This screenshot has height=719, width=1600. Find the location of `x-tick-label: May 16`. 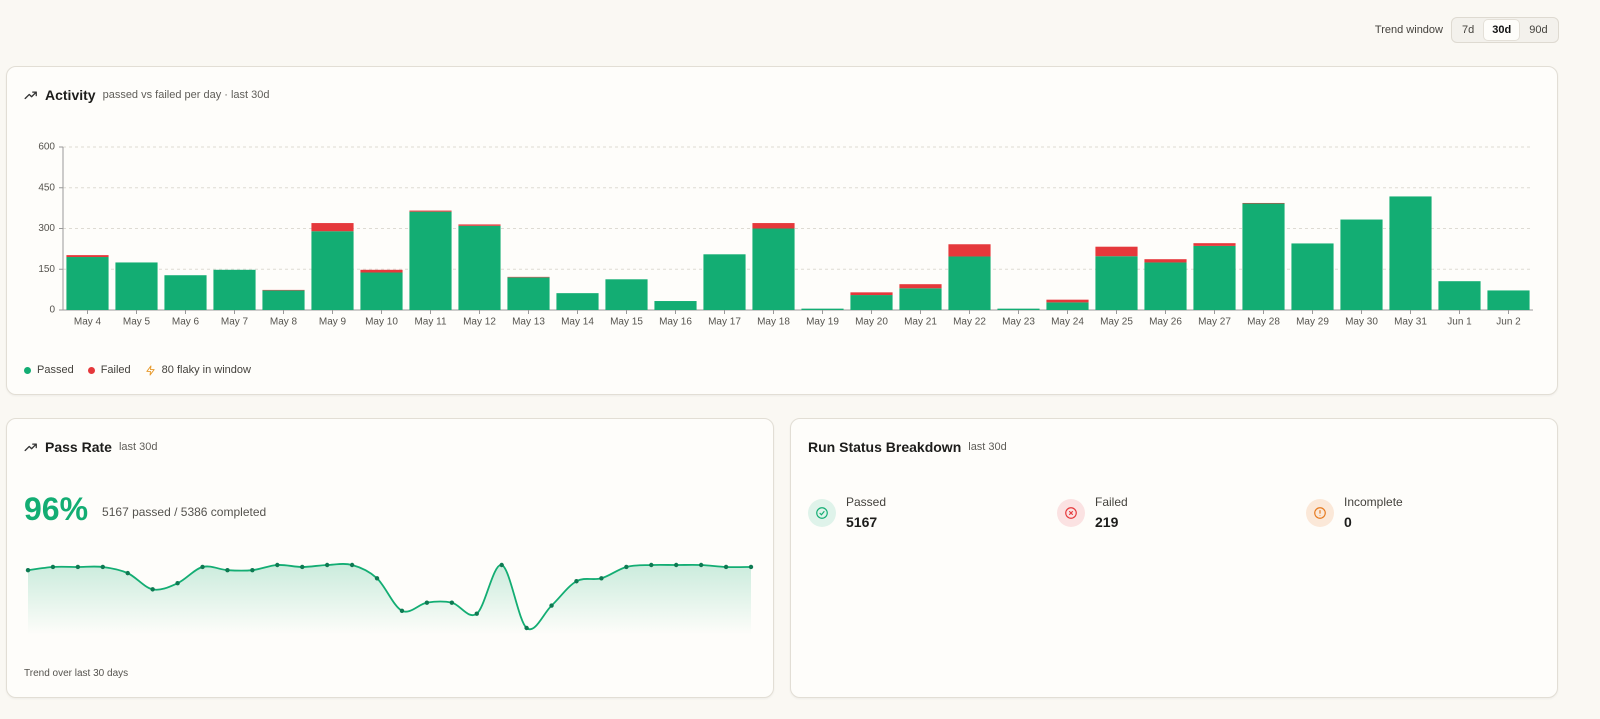

x-tick-label: May 16 is located at coordinates (675, 322).